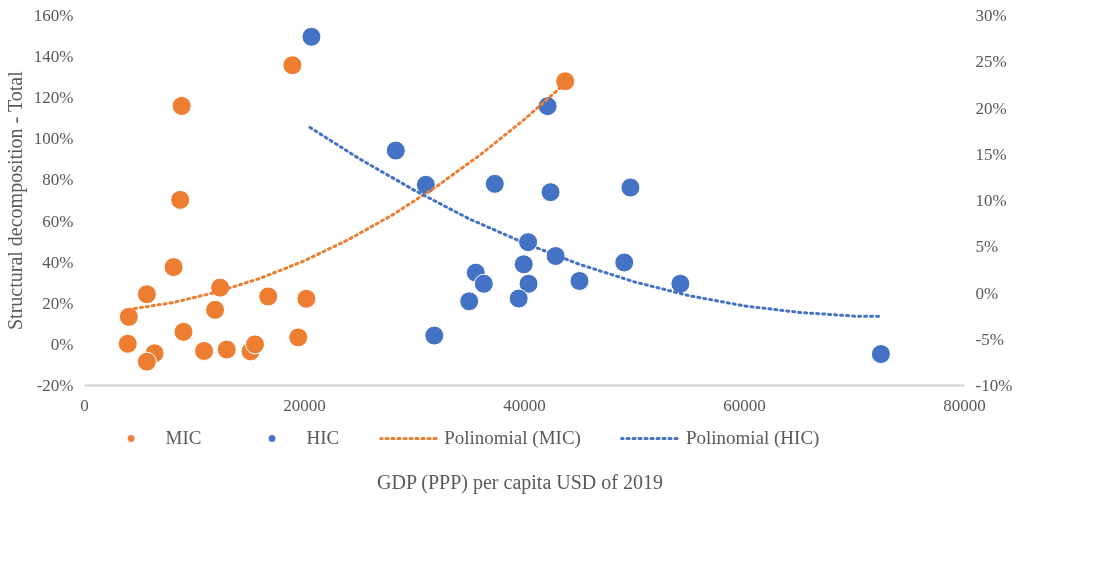 This screenshot has width=1094, height=579. What do you see at coordinates (991, 15) in the screenshot?
I see `y2-tick-label: 30%` at bounding box center [991, 15].